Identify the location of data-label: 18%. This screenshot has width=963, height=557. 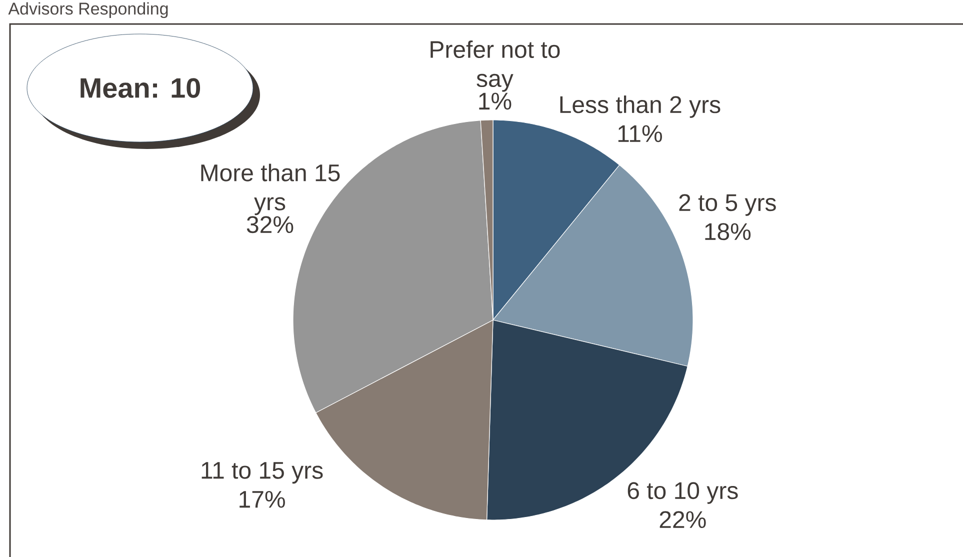
(728, 231).